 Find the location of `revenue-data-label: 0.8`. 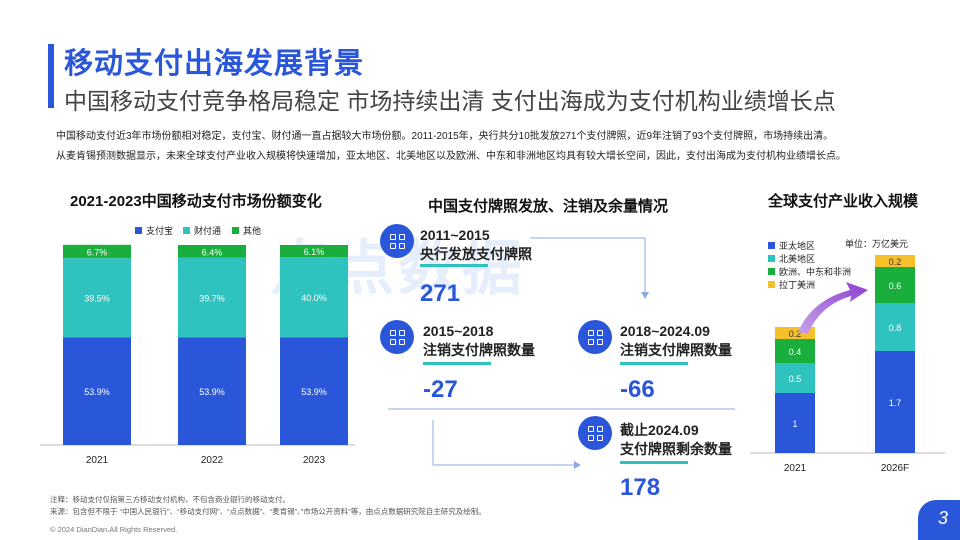

revenue-data-label: 0.8 is located at coordinates (895, 328).